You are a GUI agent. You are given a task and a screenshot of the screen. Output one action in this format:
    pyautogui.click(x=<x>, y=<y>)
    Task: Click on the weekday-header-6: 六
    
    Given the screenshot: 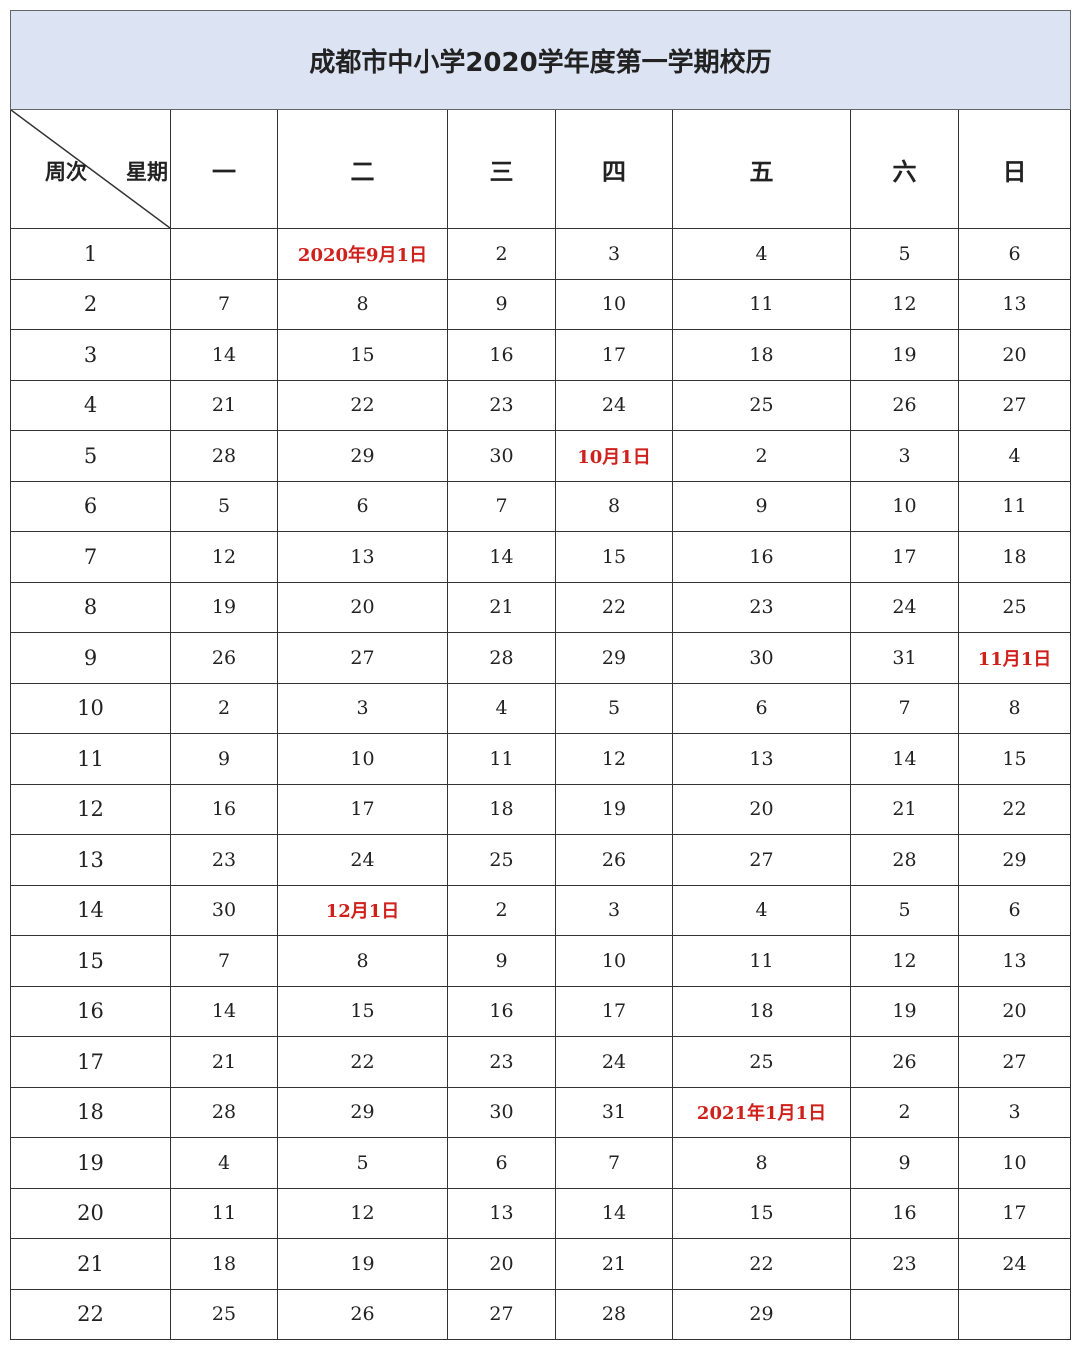 What is the action you would take?
    pyautogui.click(x=904, y=169)
    